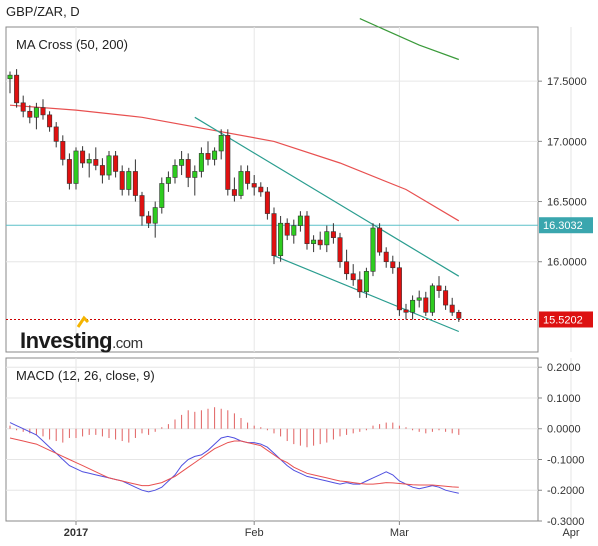 The height and width of the screenshot is (546, 598). Describe the element at coordinates (234, 462) in the screenshot. I see `signal-line` at that location.